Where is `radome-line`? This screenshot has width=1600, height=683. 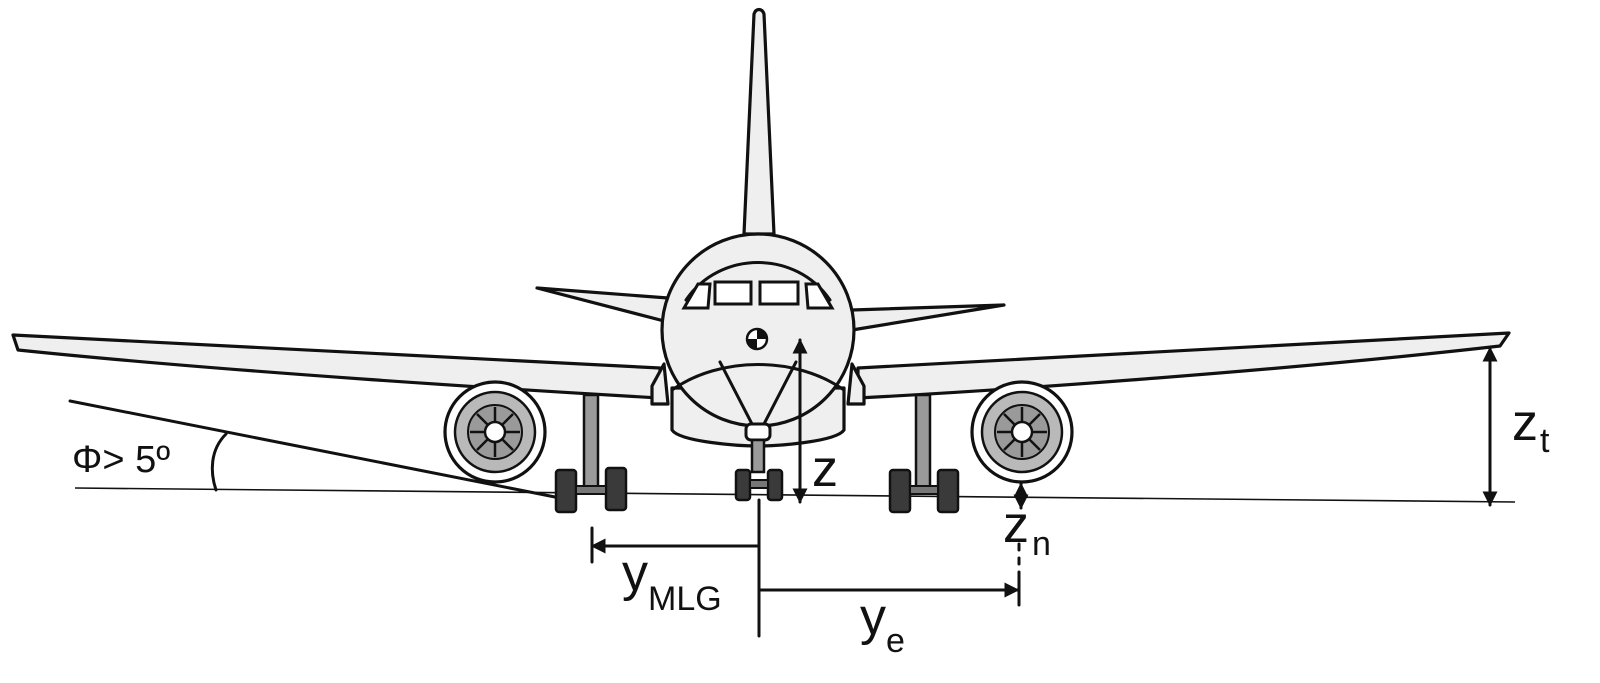 radome-line is located at coordinates (758, 377).